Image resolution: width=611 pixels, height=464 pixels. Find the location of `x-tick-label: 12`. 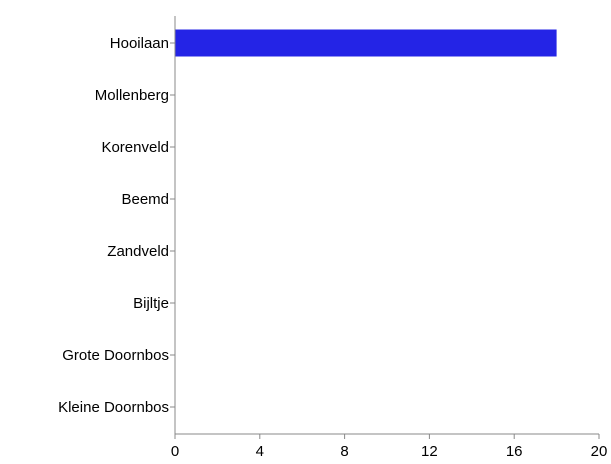

x-tick-label: 12 is located at coordinates (429, 451).